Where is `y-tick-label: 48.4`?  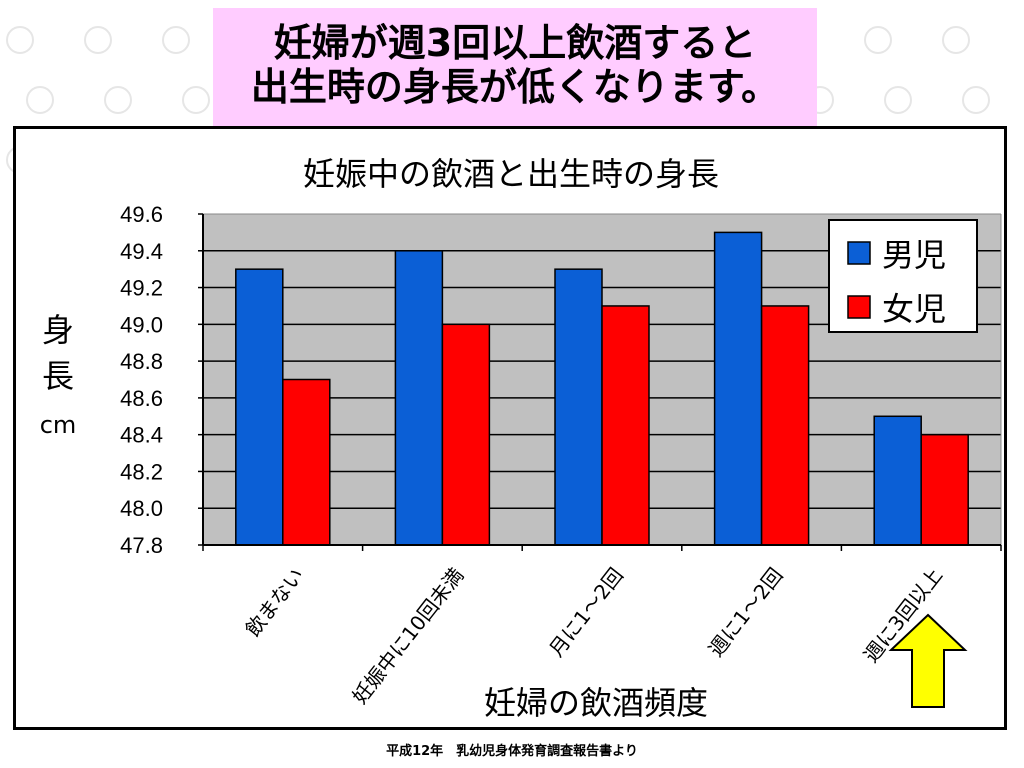 y-tick-label: 48.4 is located at coordinates (141, 435).